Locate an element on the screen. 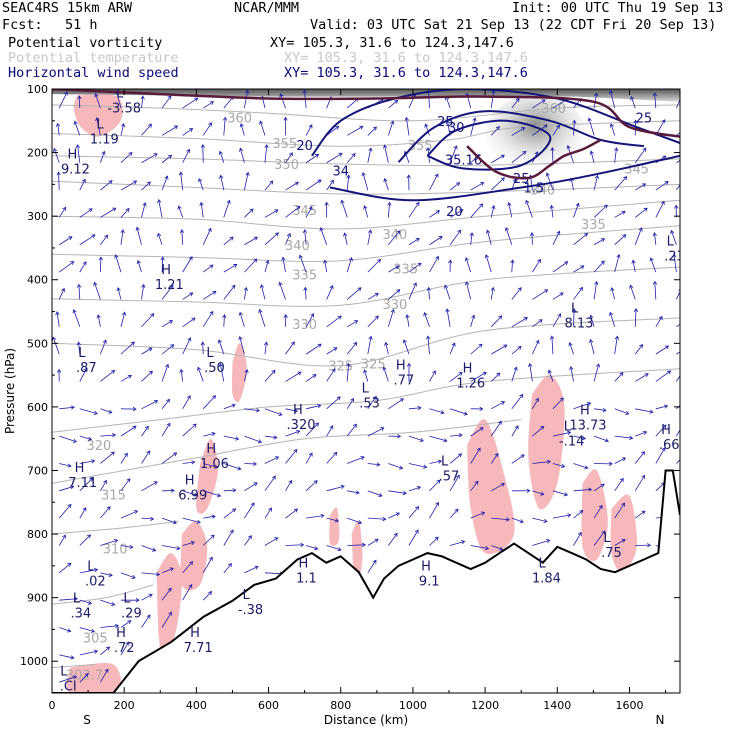 The image size is (740, 740). y-tick-label: 1000 is located at coordinates (34, 661).